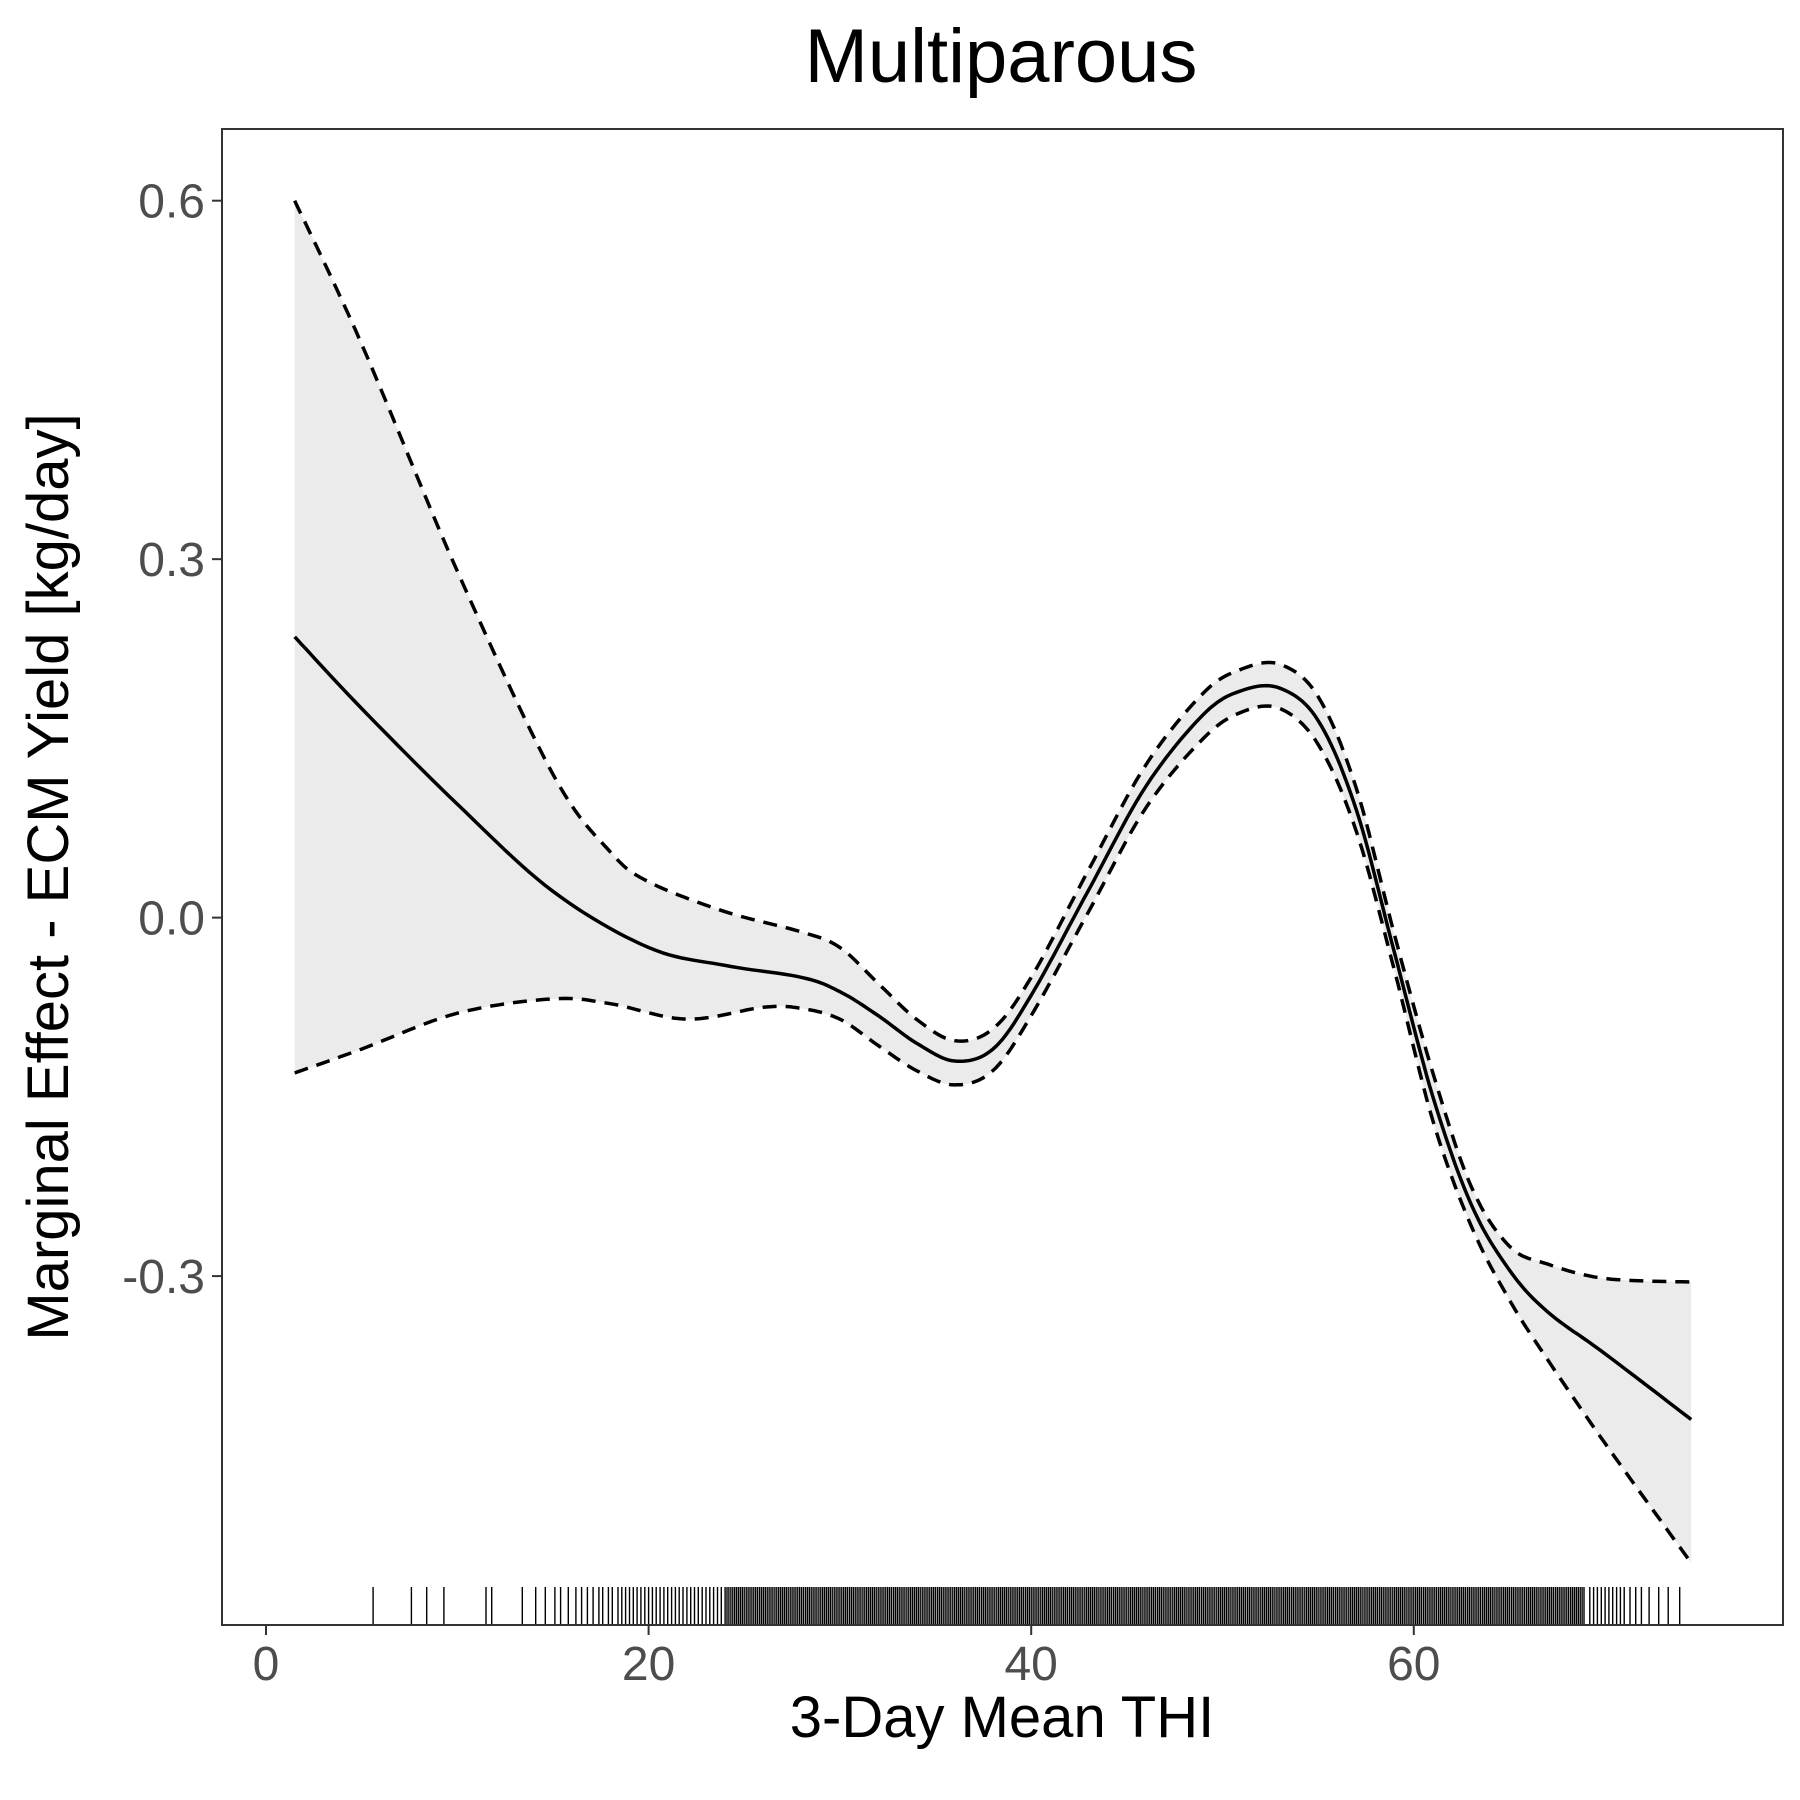 The width and height of the screenshot is (1800, 1800). I want to click on y-tick-label: -0.3, so click(163, 1277).